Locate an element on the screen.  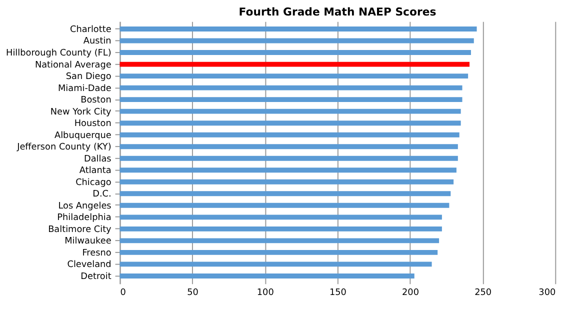
y-tick-label: Miami-Dade is located at coordinates (85, 89).